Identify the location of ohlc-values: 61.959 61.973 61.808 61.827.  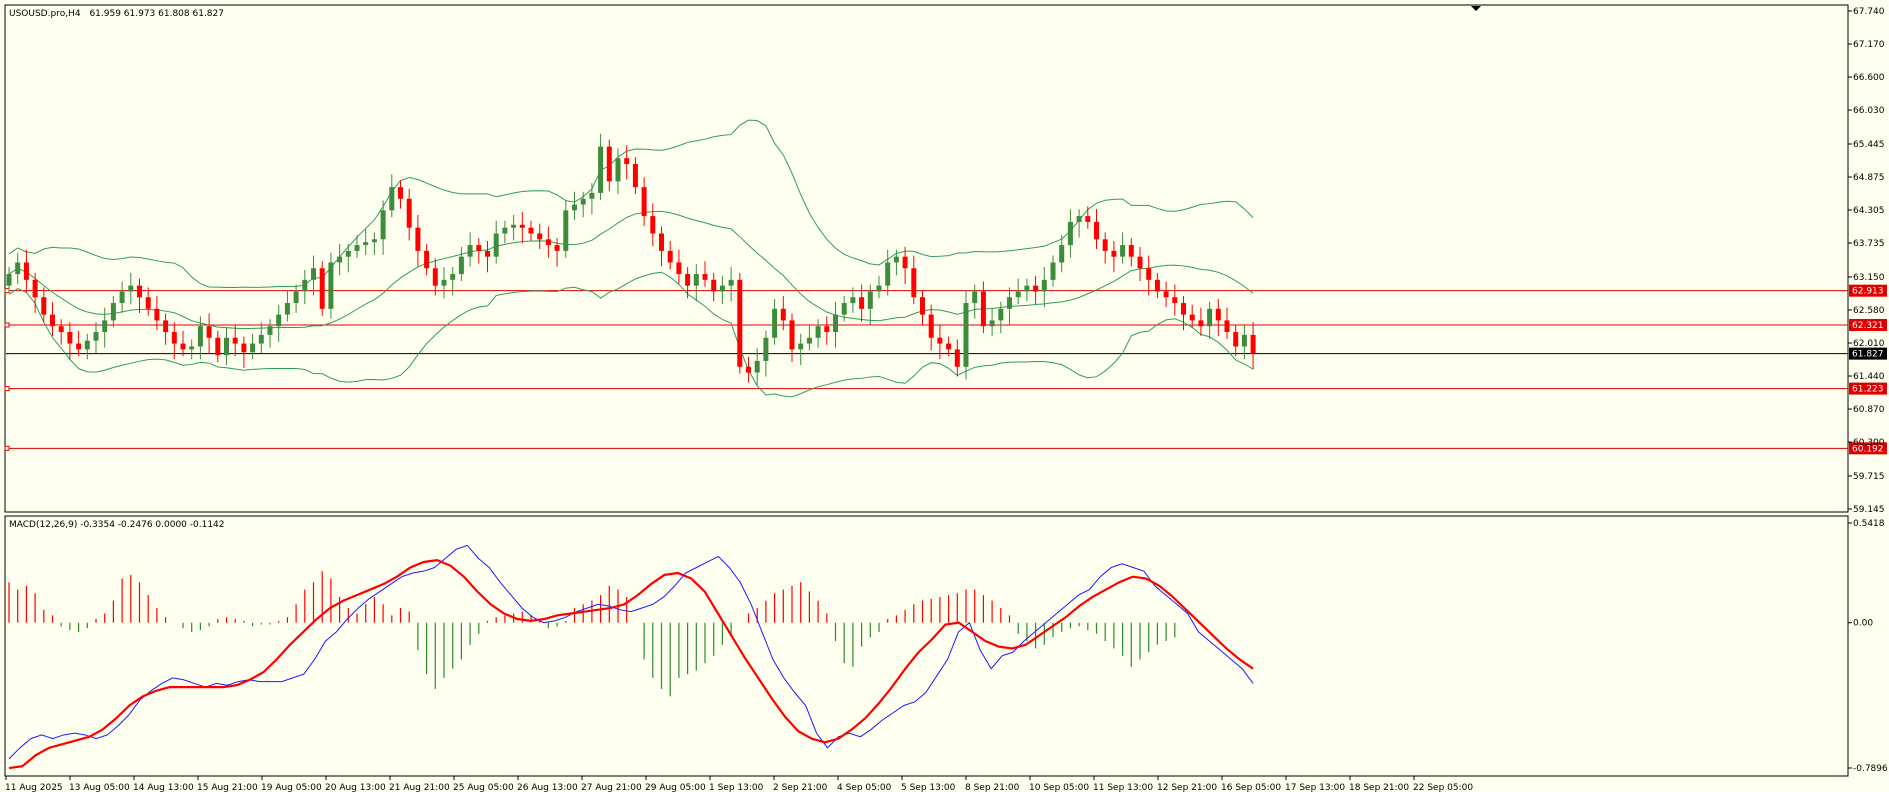
(156, 14).